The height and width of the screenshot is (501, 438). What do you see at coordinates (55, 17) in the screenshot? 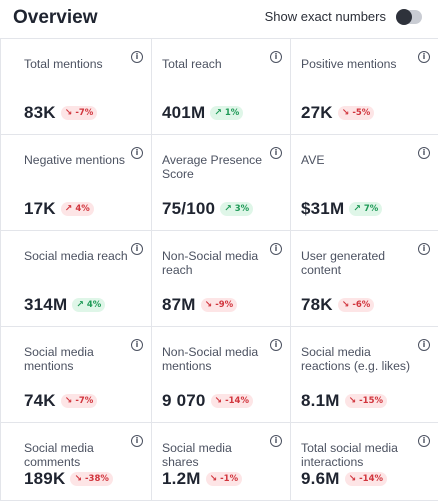
I see `page-title: Overview` at bounding box center [55, 17].